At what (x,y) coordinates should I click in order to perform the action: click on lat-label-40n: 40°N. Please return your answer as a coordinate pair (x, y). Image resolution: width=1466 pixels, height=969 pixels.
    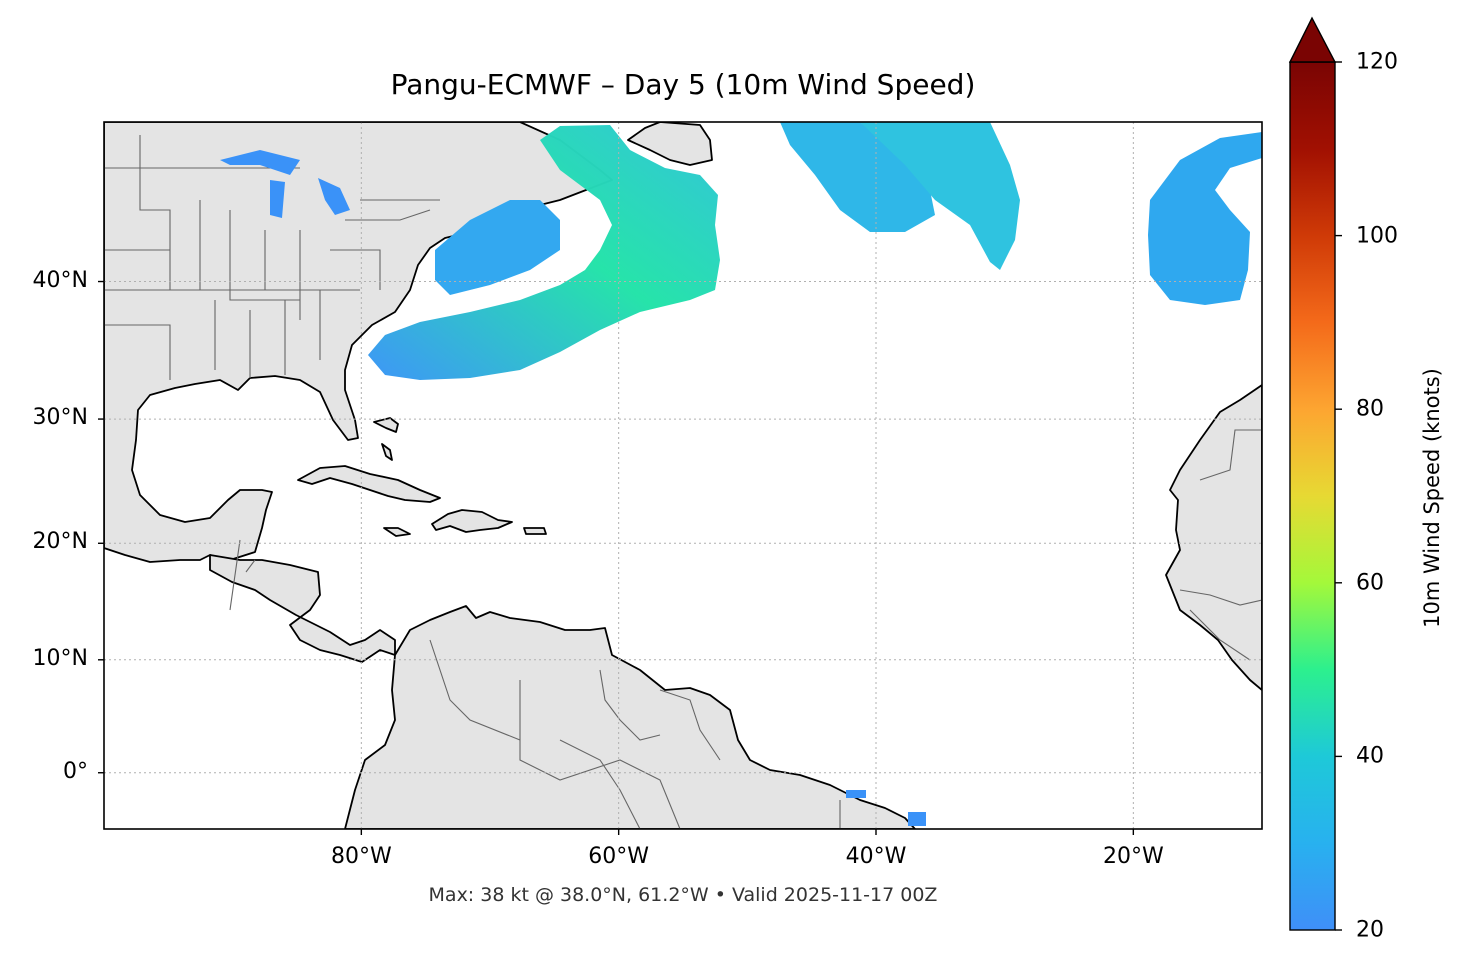
    Looking at the image, I should click on (60, 280).